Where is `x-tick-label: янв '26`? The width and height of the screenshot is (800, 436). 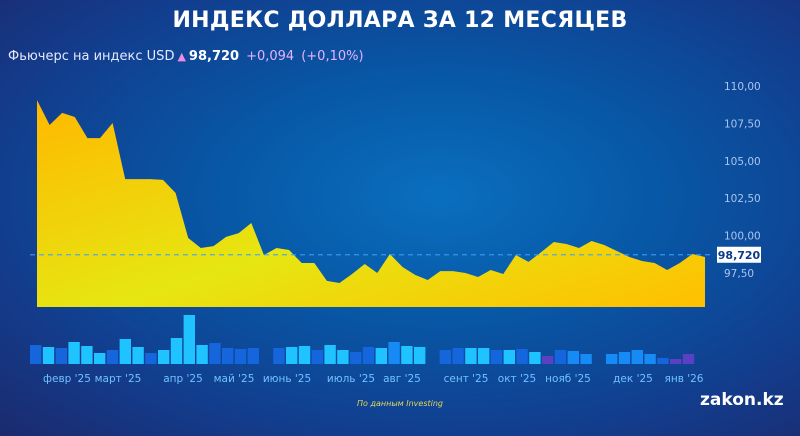
x-tick-label: янв '26 is located at coordinates (684, 379).